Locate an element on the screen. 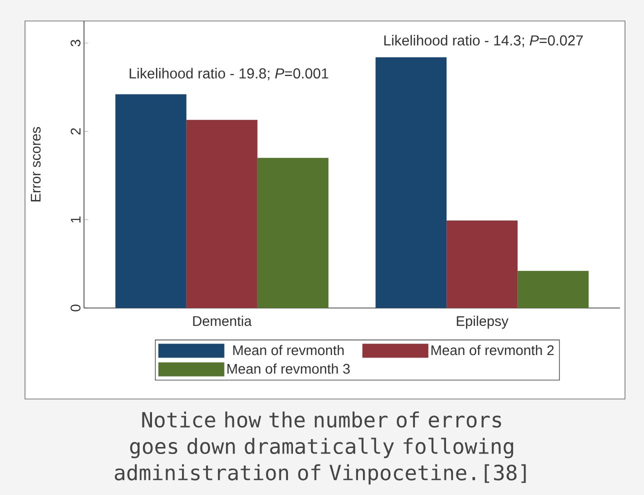 This screenshot has height=495, width=644. x-tick-label: Epilepsy is located at coordinates (482, 322).